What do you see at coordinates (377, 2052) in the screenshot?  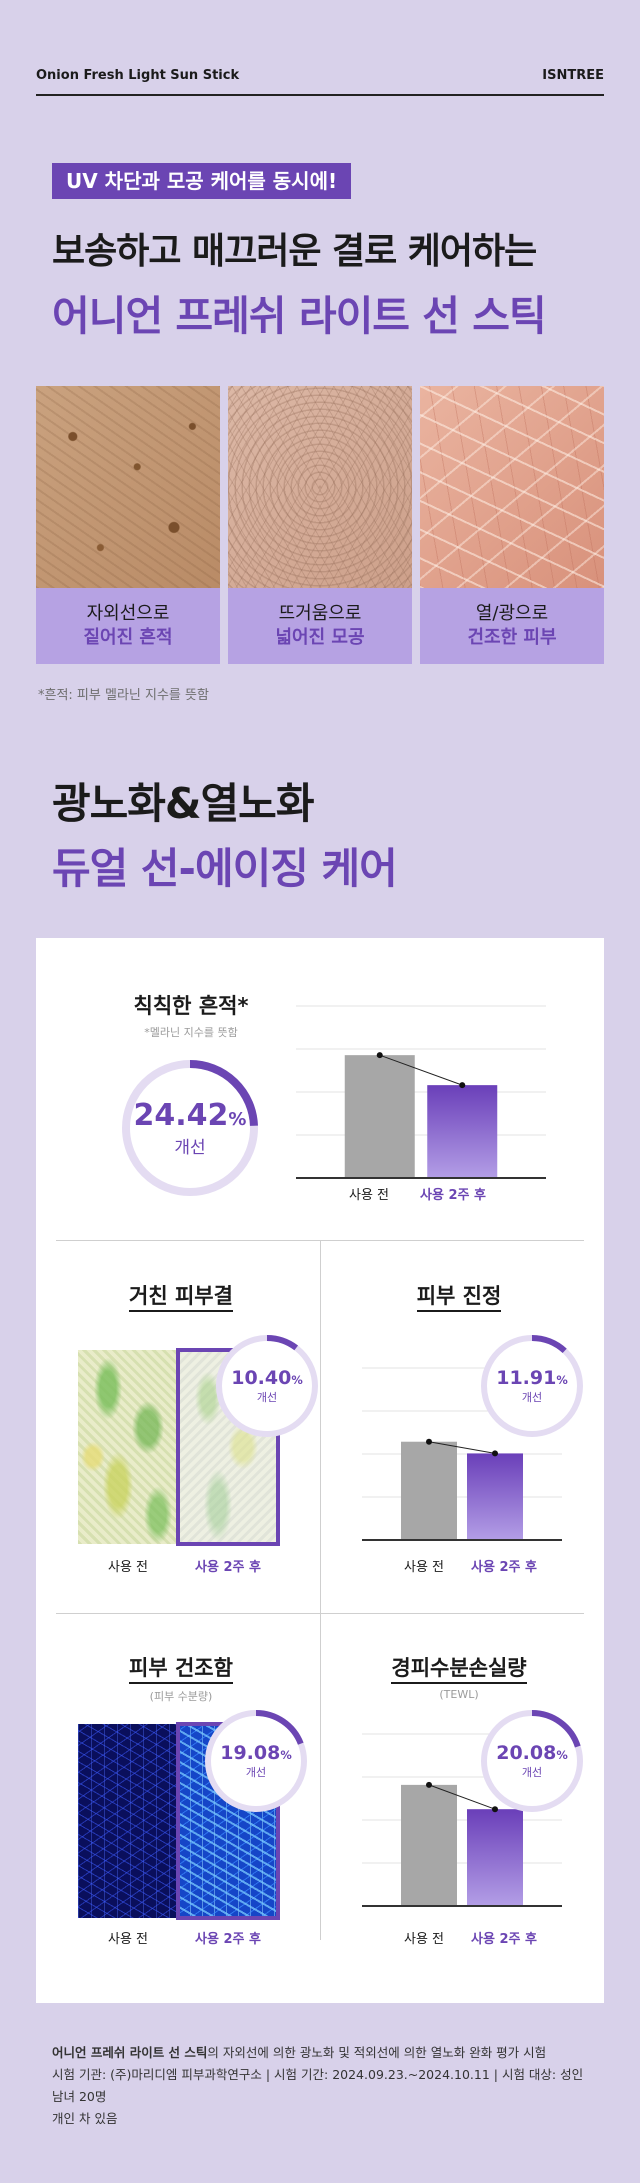 I see `disclaimer-text: 의 자외선에 의한 광노화 및 적외선에 의한 열노화 완화 평가 시험` at bounding box center [377, 2052].